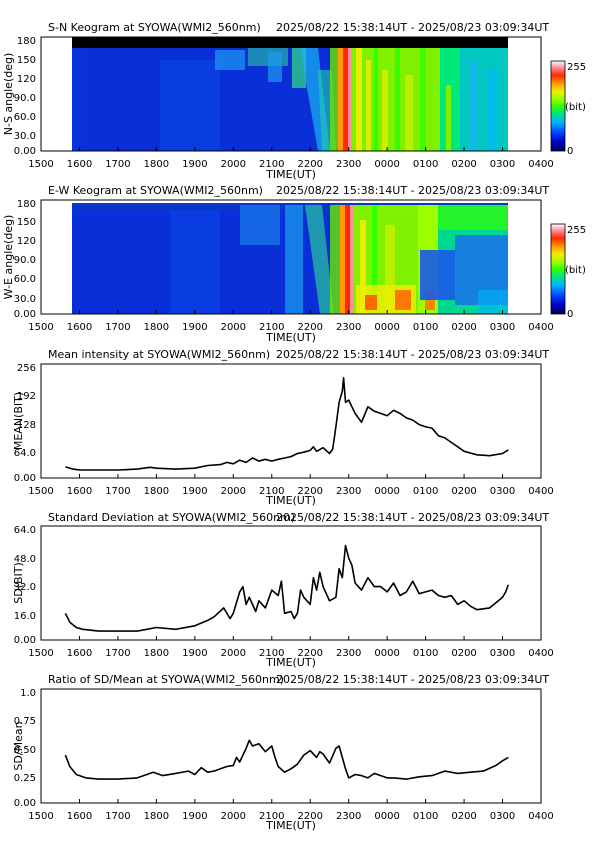  I want to click on ytick-label: 32.0, so click(25, 587).